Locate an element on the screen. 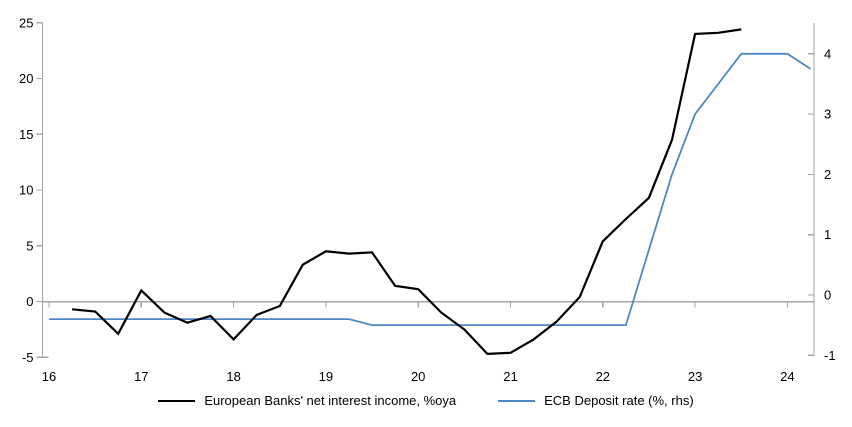  ecb-line-swatch is located at coordinates (517, 400).